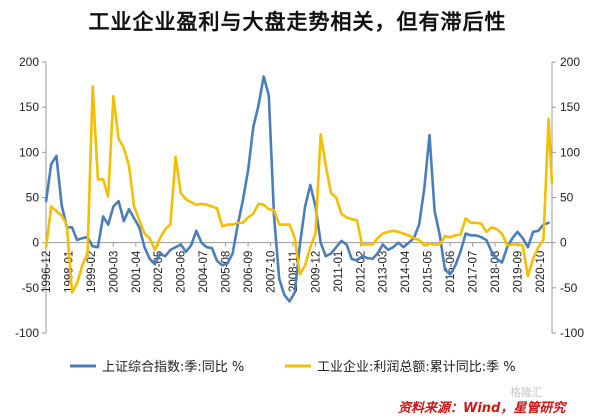 This screenshot has height=419, width=595. I want to click on x-tick-label: 2017-07, so click(474, 272).